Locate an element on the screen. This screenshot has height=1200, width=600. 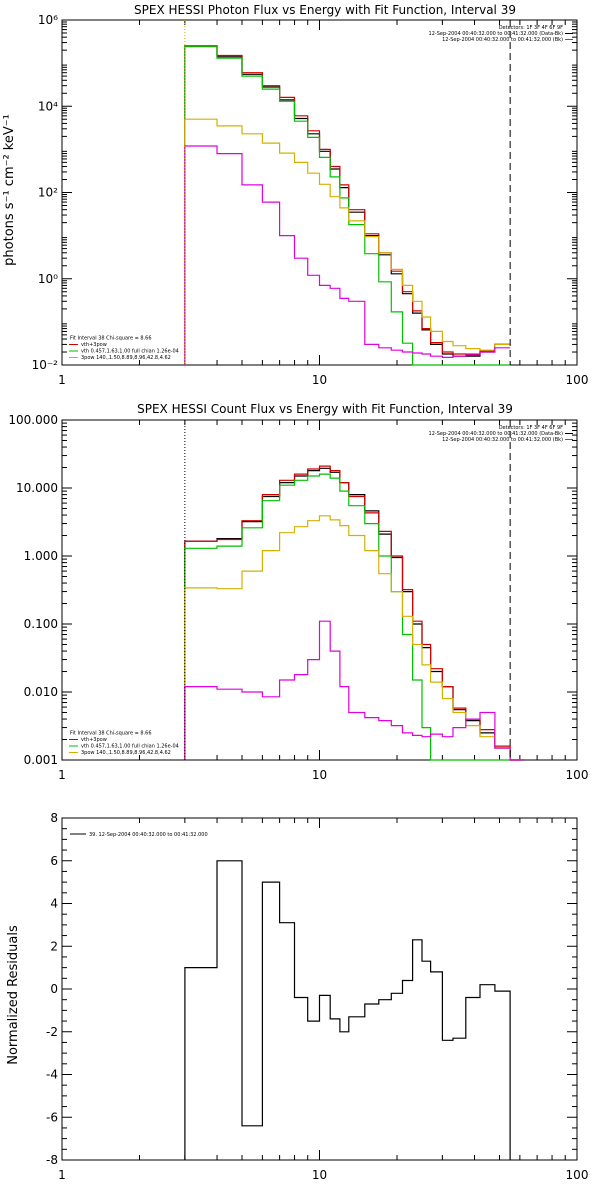
y-tick-label: -8 is located at coordinates (52, 1160).